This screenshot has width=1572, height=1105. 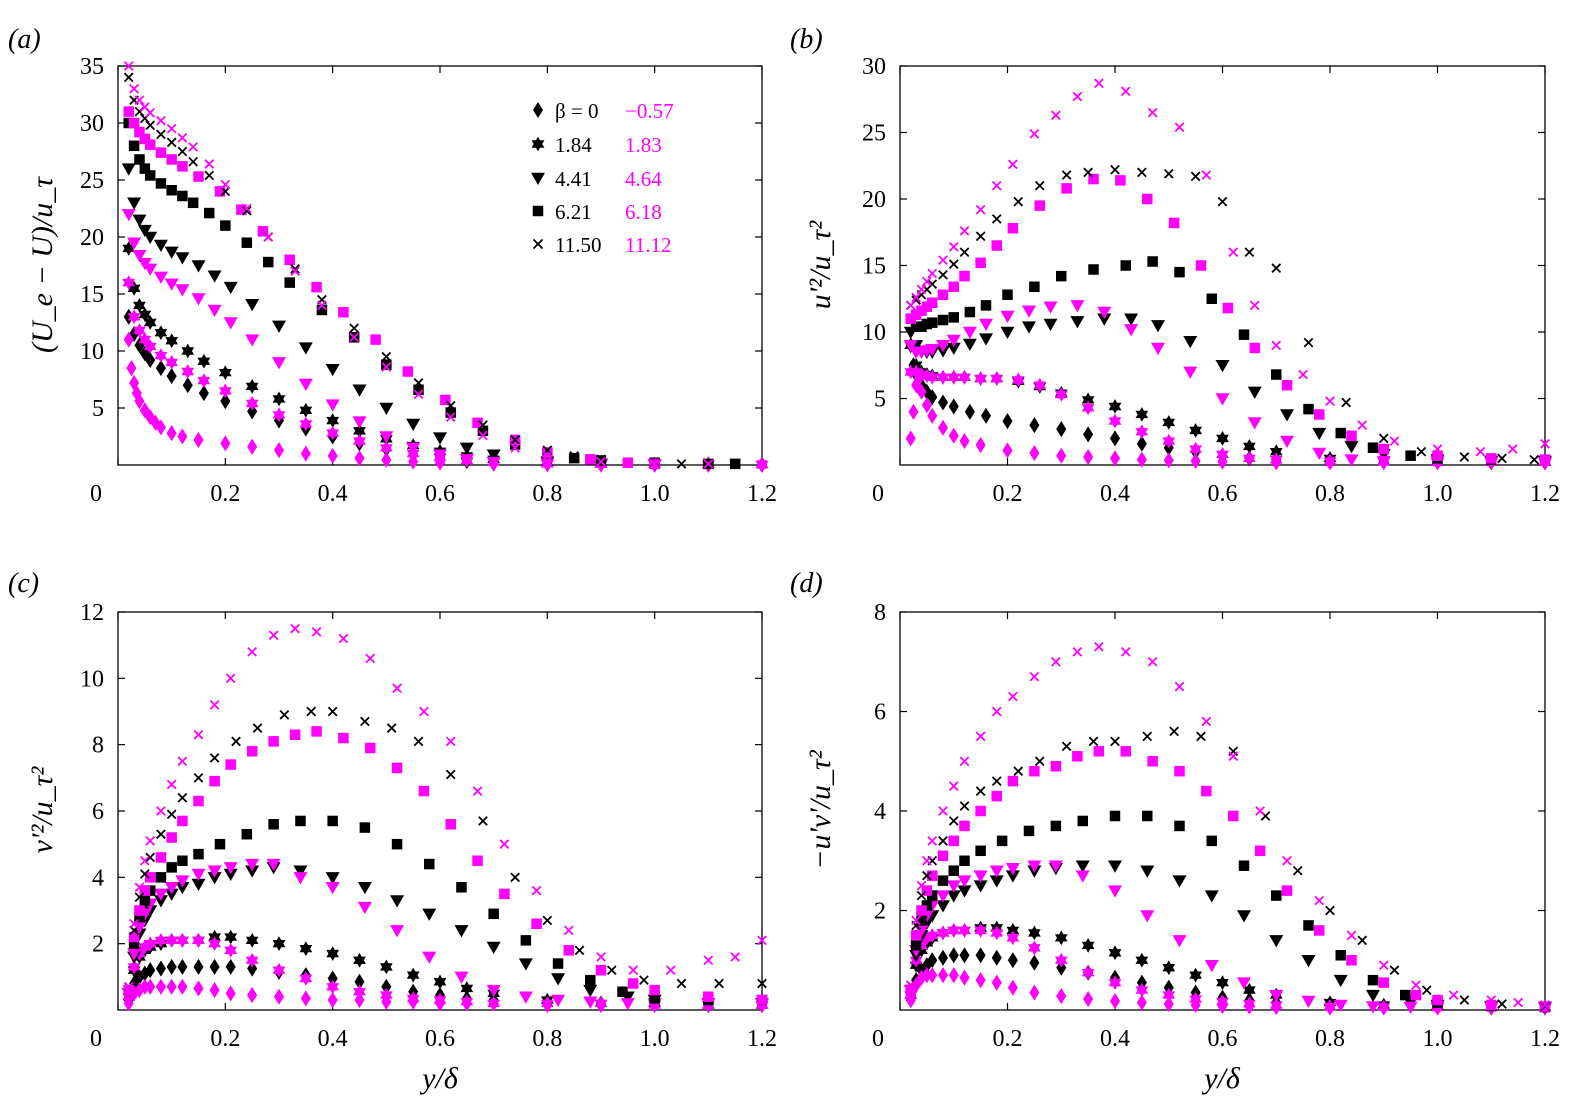 What do you see at coordinates (547, 494) in the screenshot?
I see `x-tick-label: 0.8` at bounding box center [547, 494].